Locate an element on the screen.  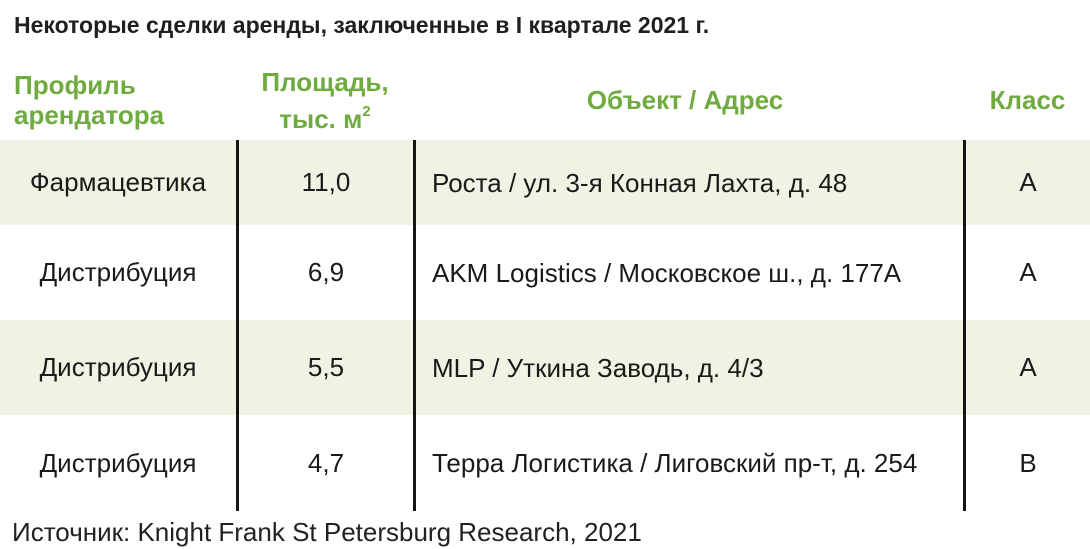
cell-area: 5,5 is located at coordinates (324, 367).